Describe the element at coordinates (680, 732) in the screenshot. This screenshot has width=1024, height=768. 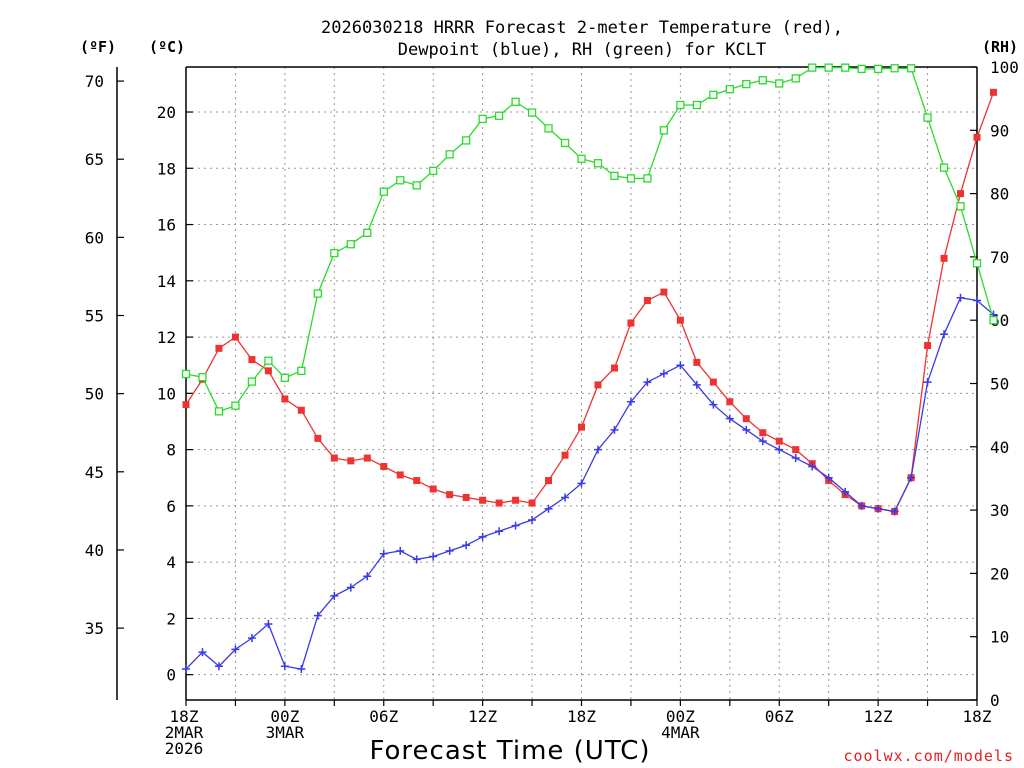
I see `x-tick-label: 4MAR` at that location.